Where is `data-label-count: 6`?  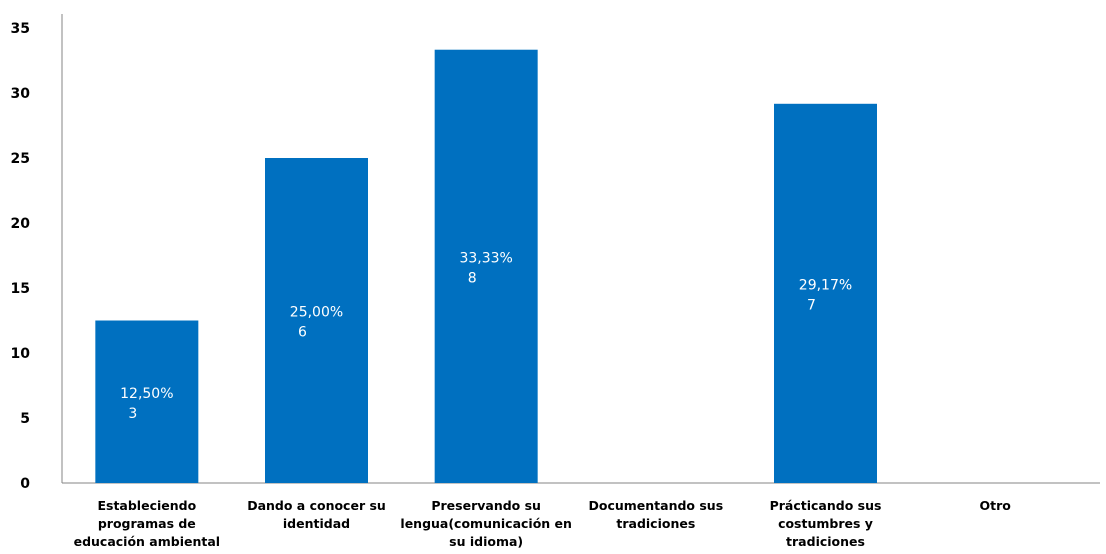 data-label-count: 6 is located at coordinates (302, 333).